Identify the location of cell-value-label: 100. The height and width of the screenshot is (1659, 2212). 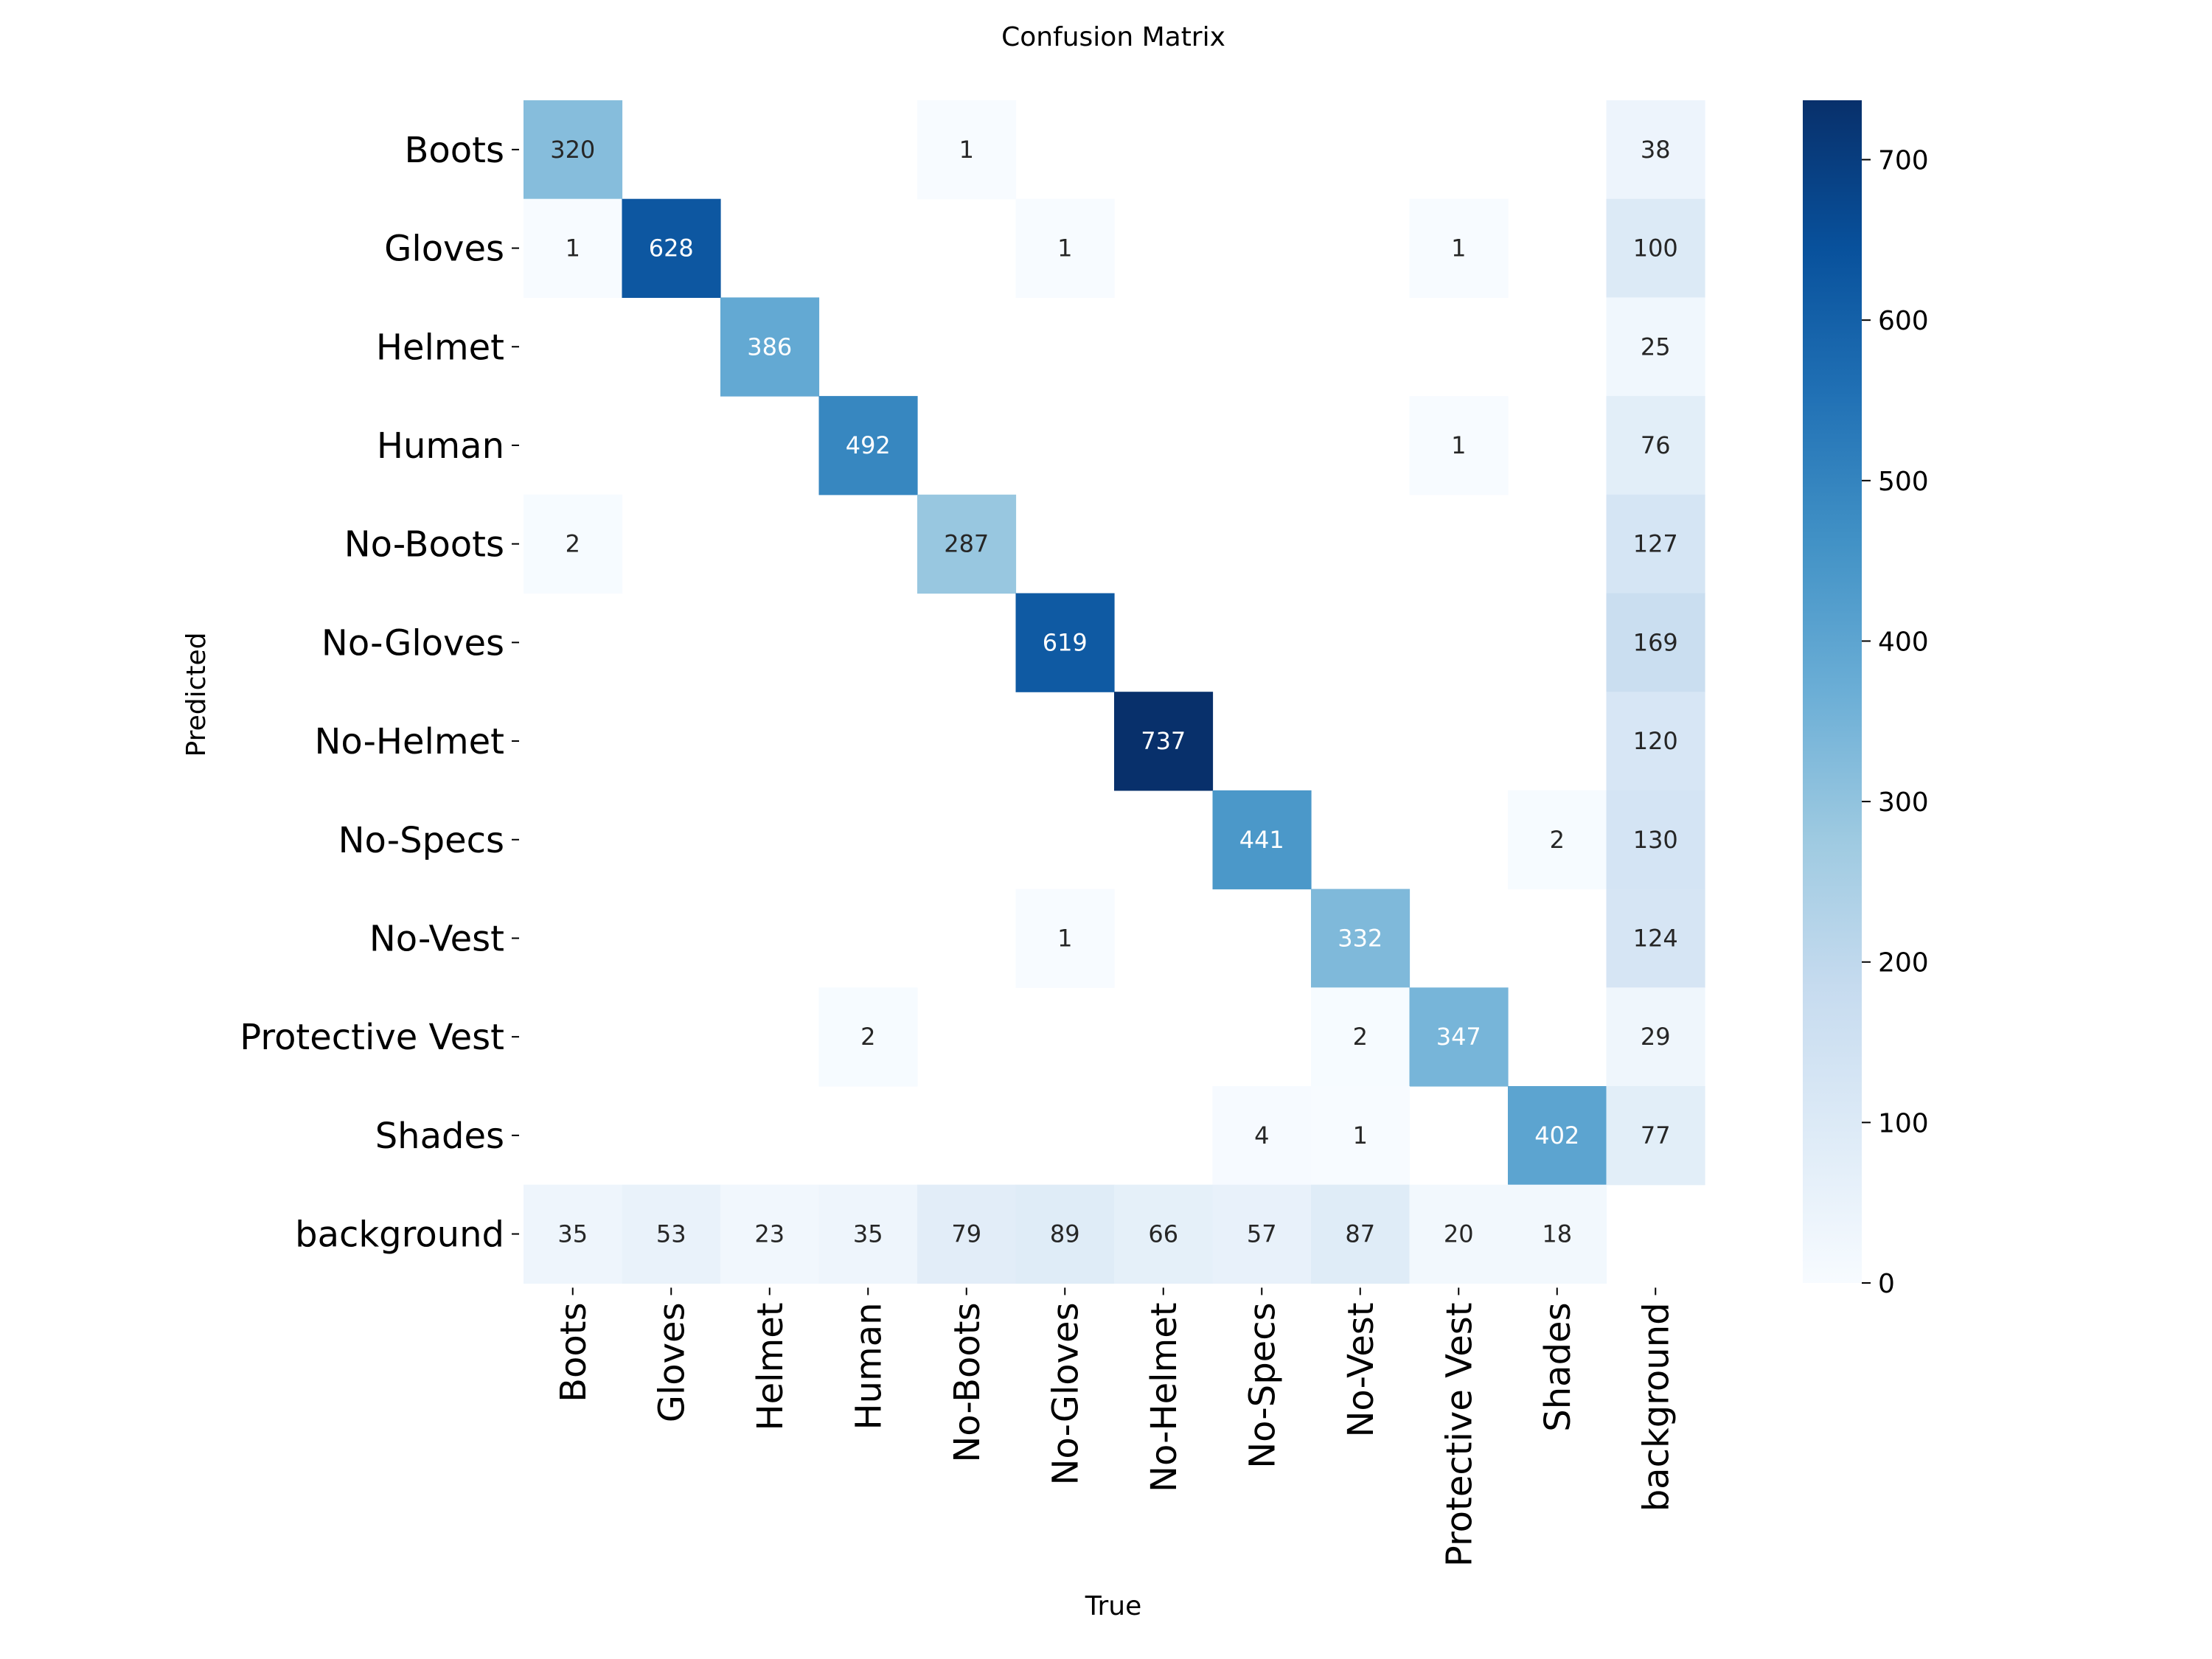
(1655, 248).